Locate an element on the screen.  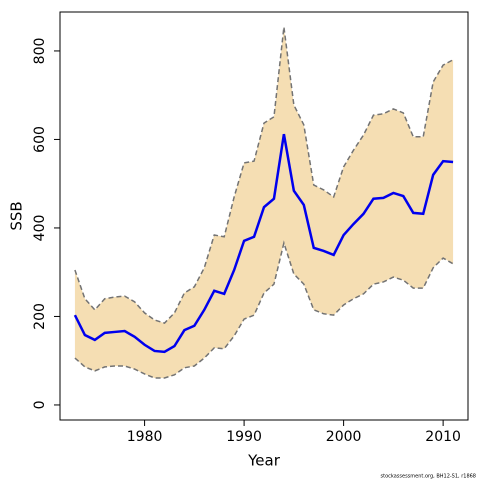
y-tick-label: 600 is located at coordinates (40, 139).